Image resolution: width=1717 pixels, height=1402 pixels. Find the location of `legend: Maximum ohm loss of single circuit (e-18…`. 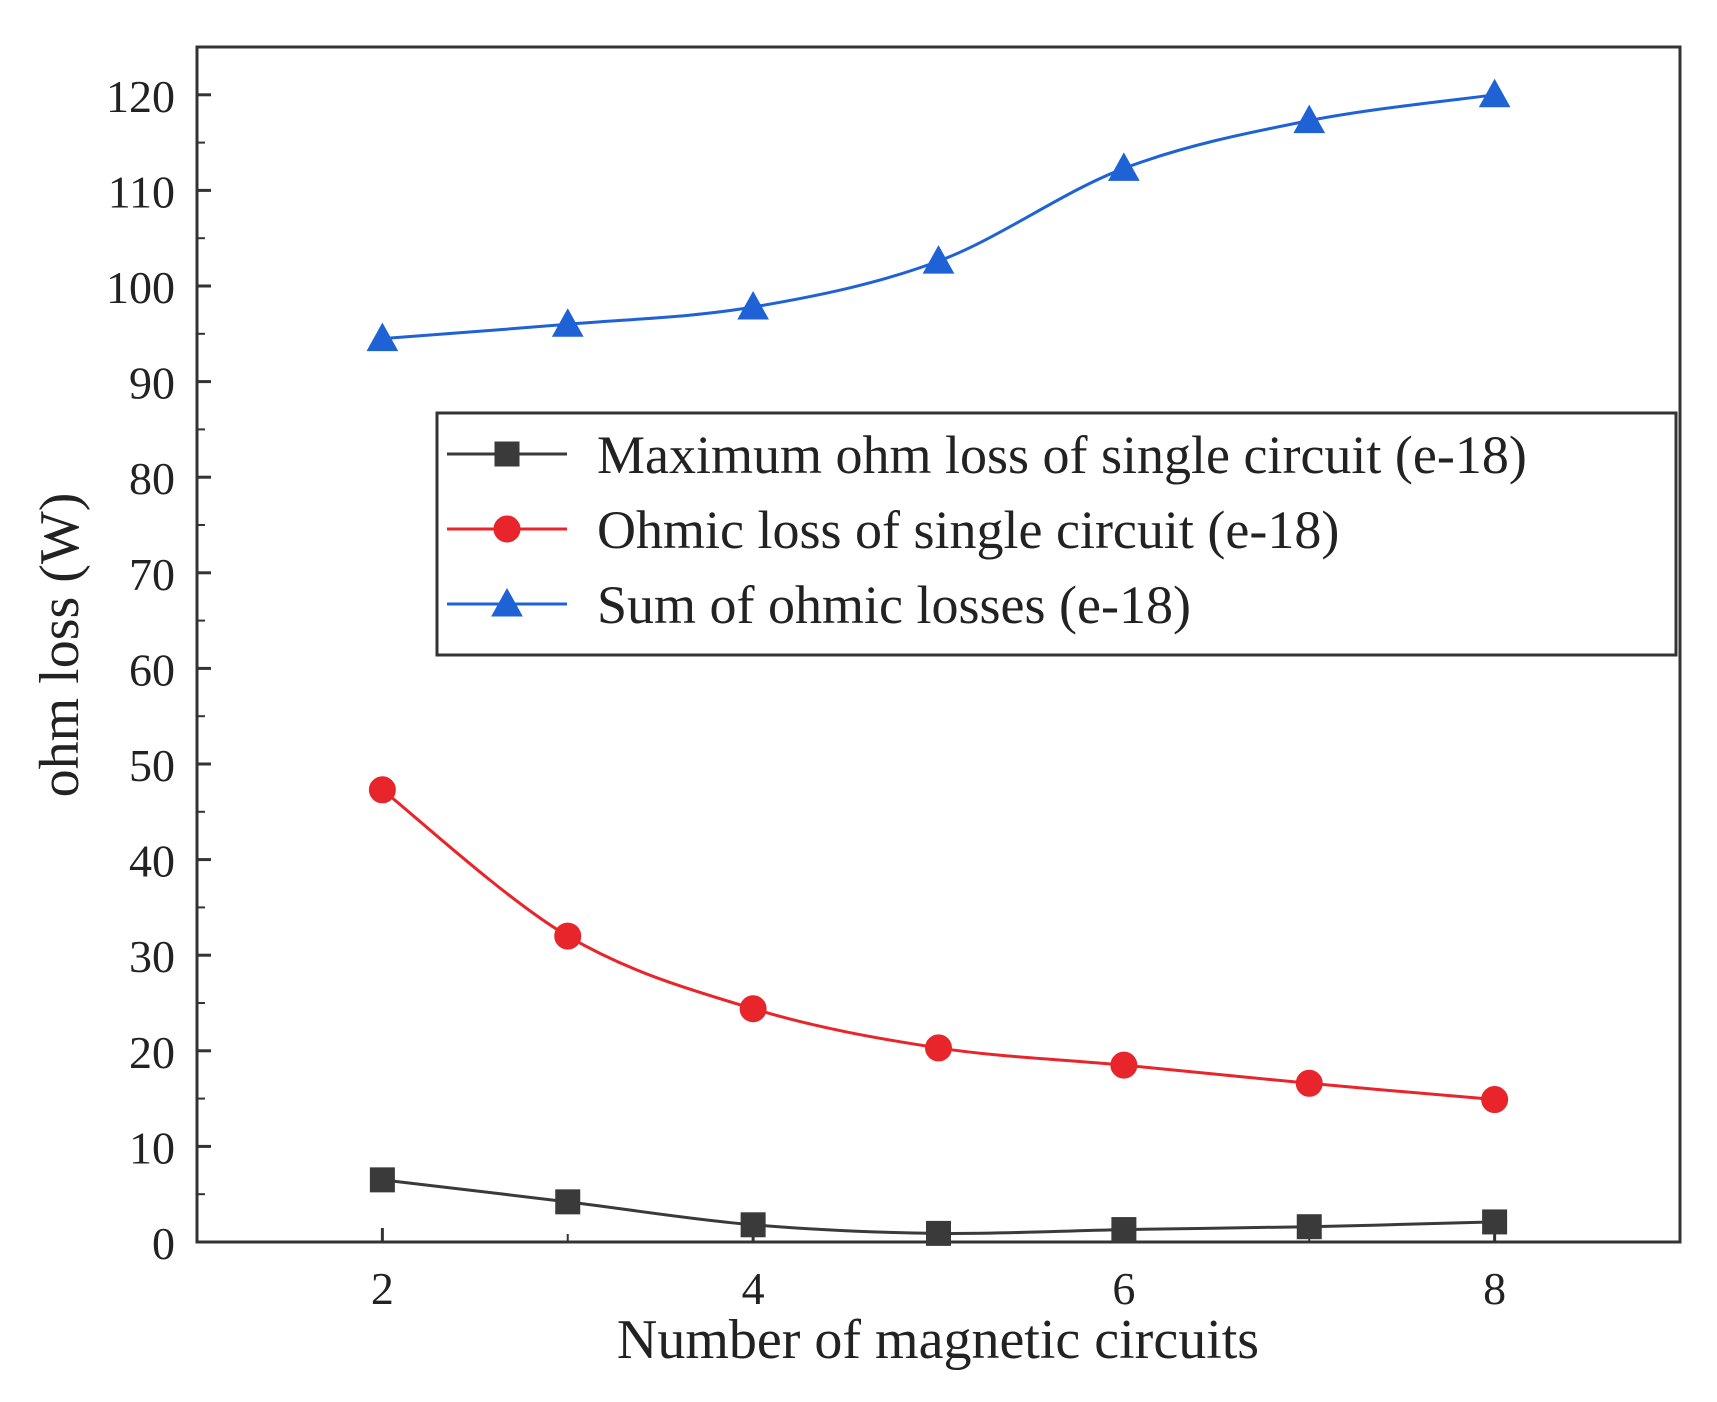

legend: Maximum ohm loss of single circuit (e-18… is located at coordinates (1056, 534).